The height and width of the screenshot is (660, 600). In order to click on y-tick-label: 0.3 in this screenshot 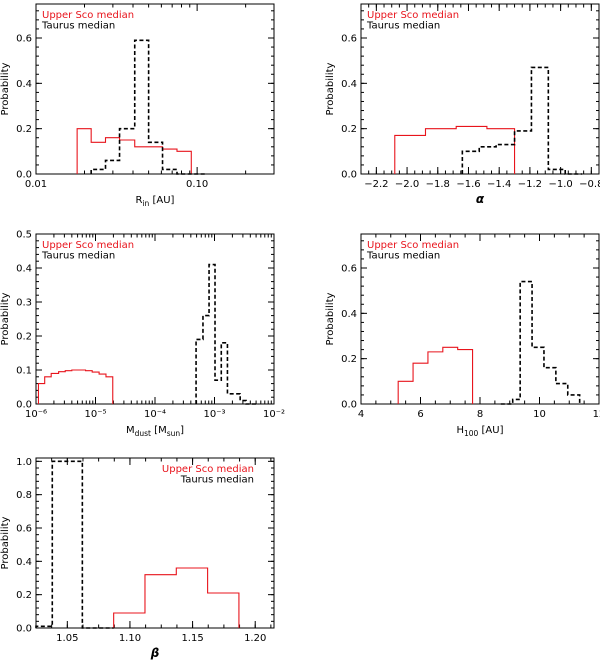, I will do `click(24, 303)`.